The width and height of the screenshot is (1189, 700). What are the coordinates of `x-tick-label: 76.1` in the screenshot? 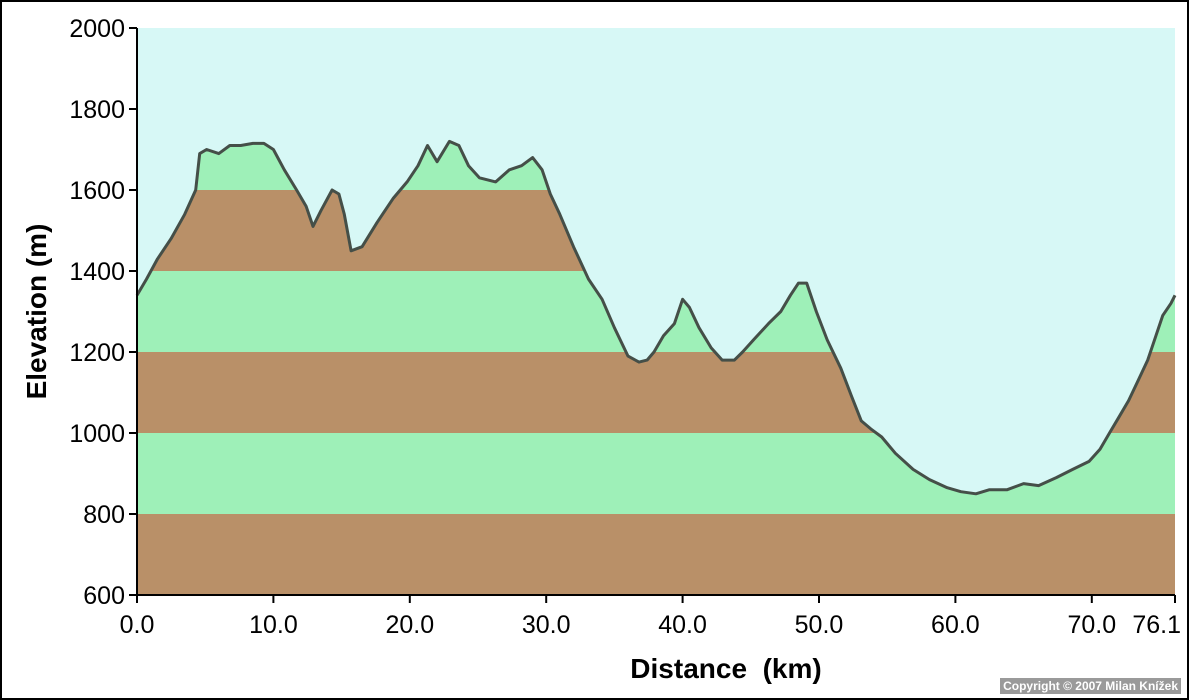 It's located at (1156, 625).